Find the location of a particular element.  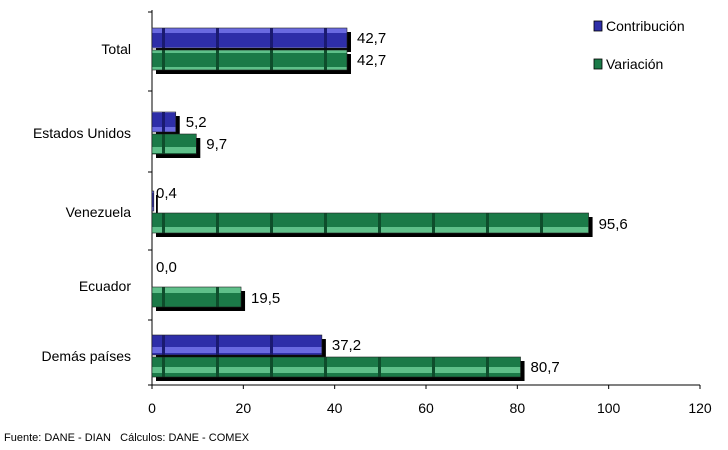

value-label: 0,0 is located at coordinates (166, 267).